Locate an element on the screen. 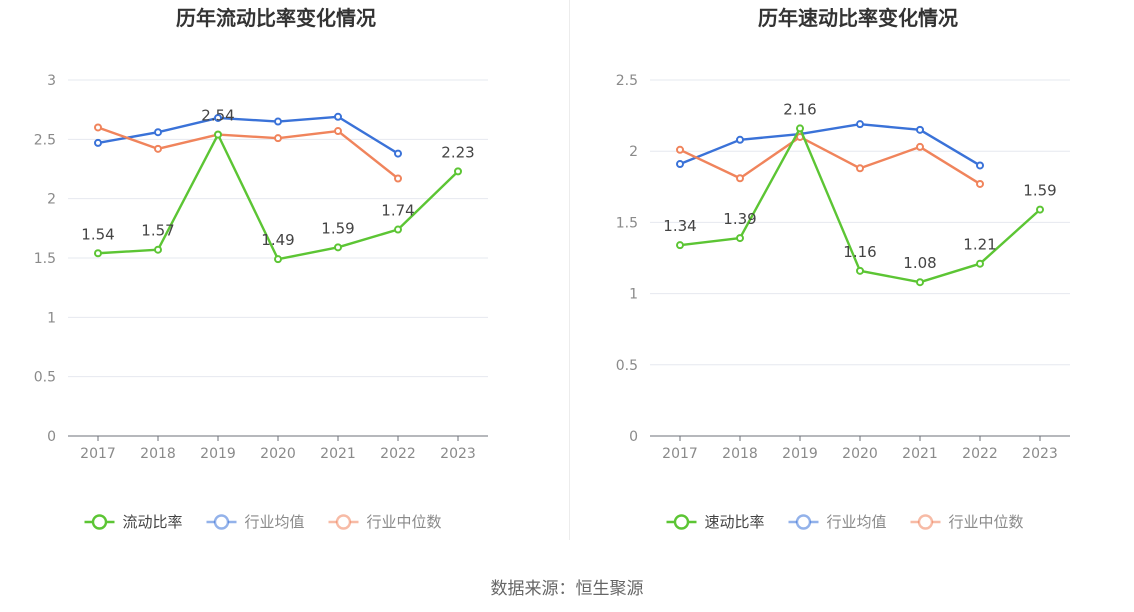 This screenshot has height=612, width=1134. panel-divider is located at coordinates (569, 270).